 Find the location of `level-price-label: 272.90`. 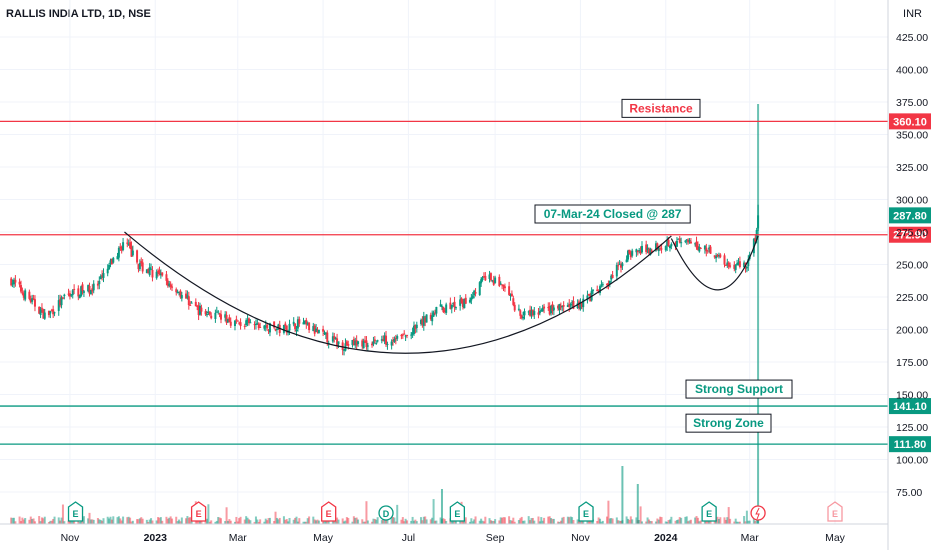

level-price-label: 272.90 is located at coordinates (910, 236).